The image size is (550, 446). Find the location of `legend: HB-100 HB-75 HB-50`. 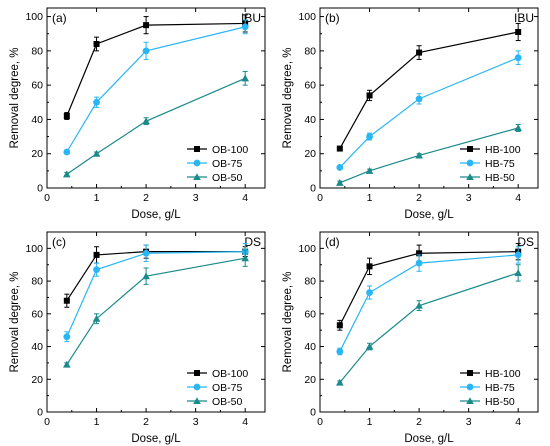

legend: HB-100 HB-75 HB-50 is located at coordinates (490, 164).